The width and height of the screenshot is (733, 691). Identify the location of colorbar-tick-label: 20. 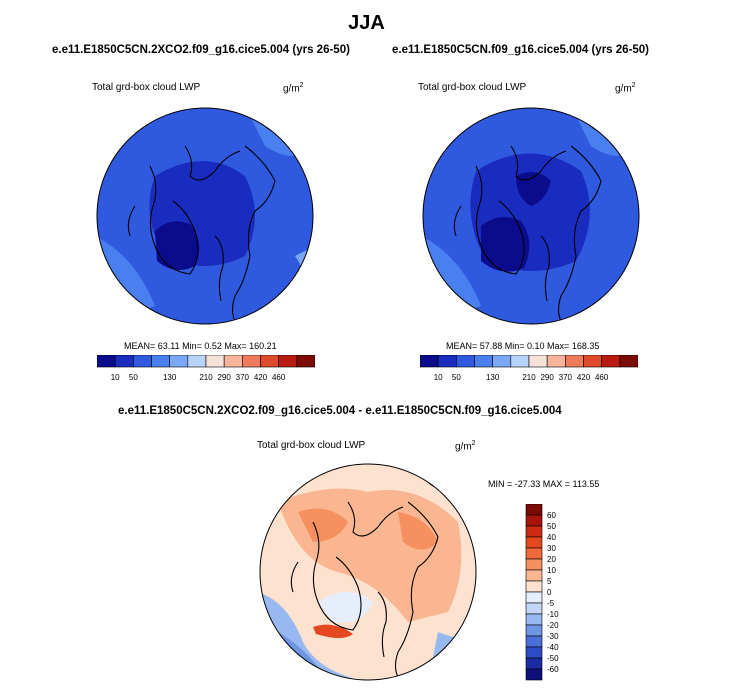
(551, 559).